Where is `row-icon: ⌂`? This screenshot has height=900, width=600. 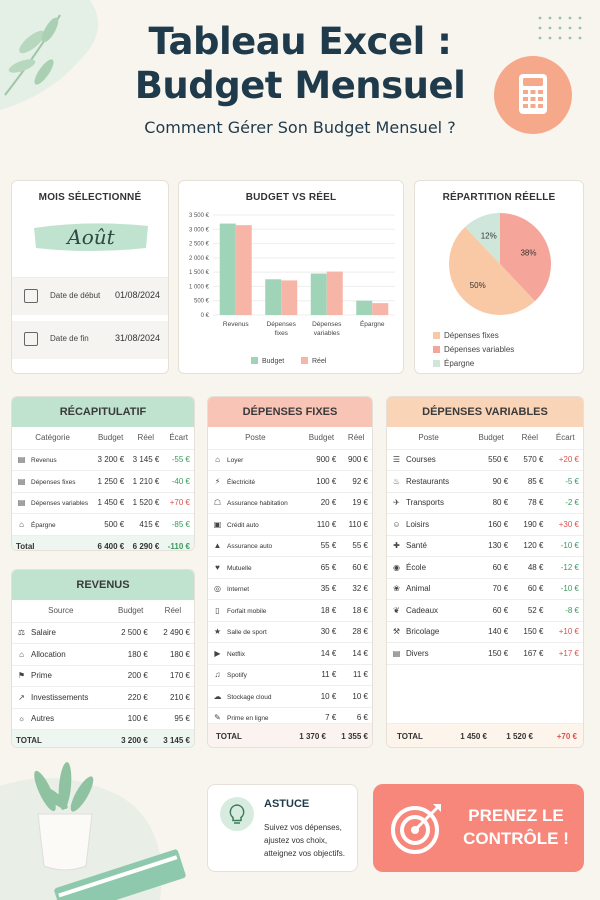
row-icon: ⌂ is located at coordinates (21, 524).